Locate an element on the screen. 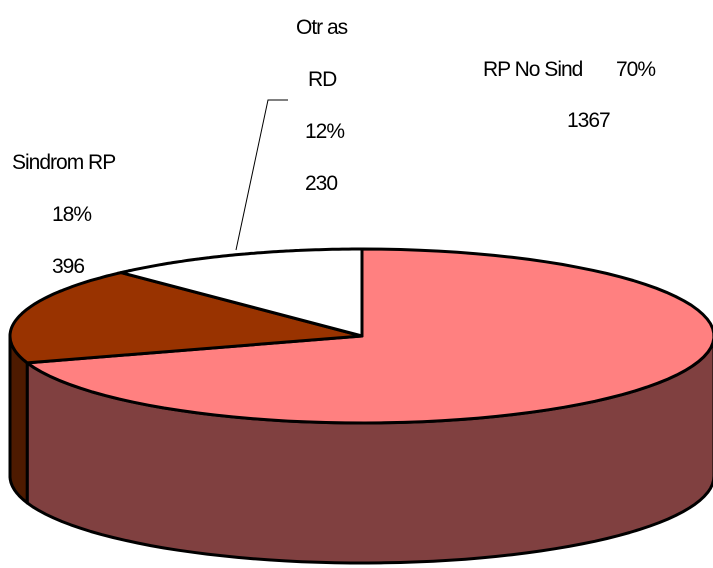 This screenshot has width=713, height=568. label-rp-no-sind-percent: 70% is located at coordinates (635, 69).